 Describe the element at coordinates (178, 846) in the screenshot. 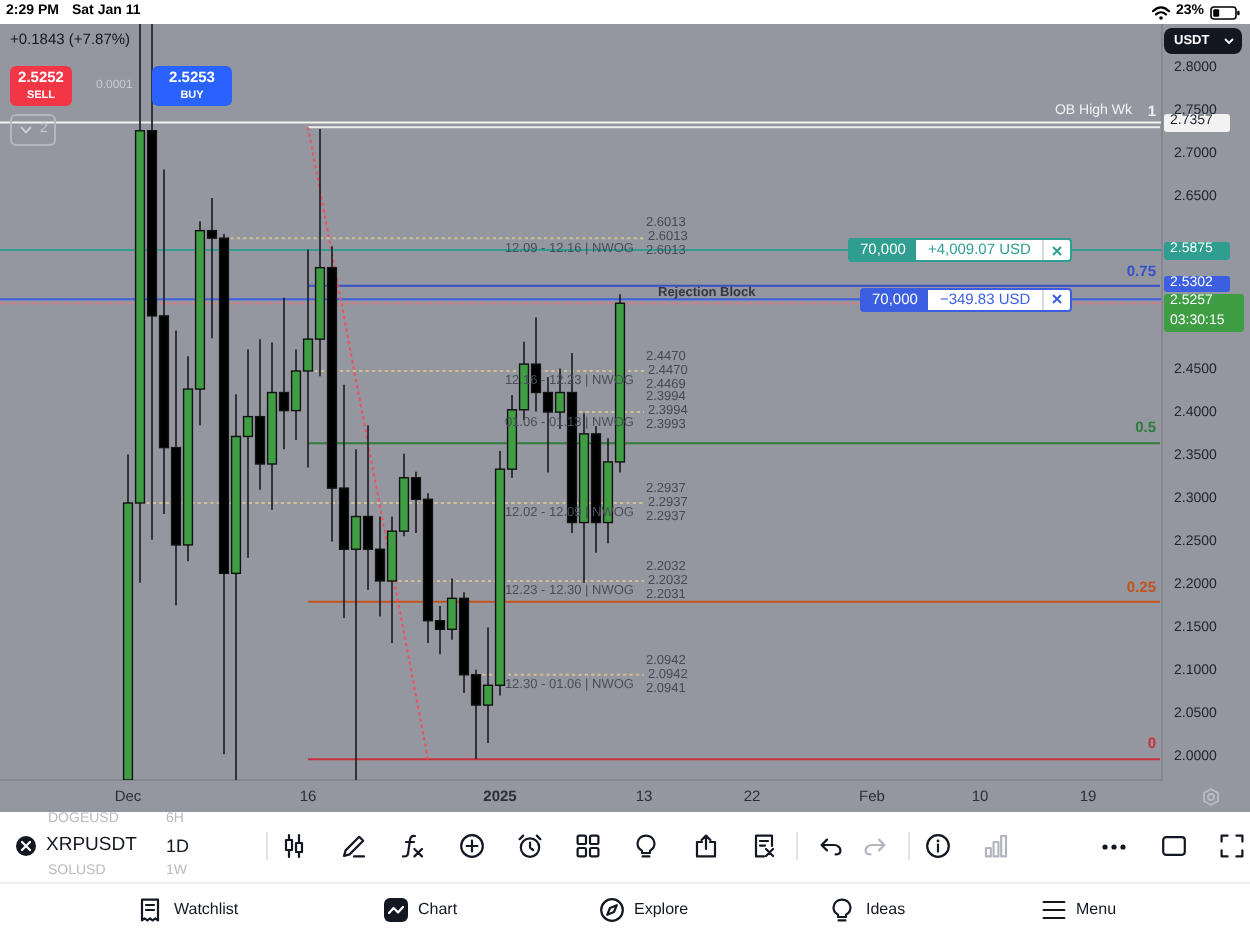

I see `text: 1D` at that location.